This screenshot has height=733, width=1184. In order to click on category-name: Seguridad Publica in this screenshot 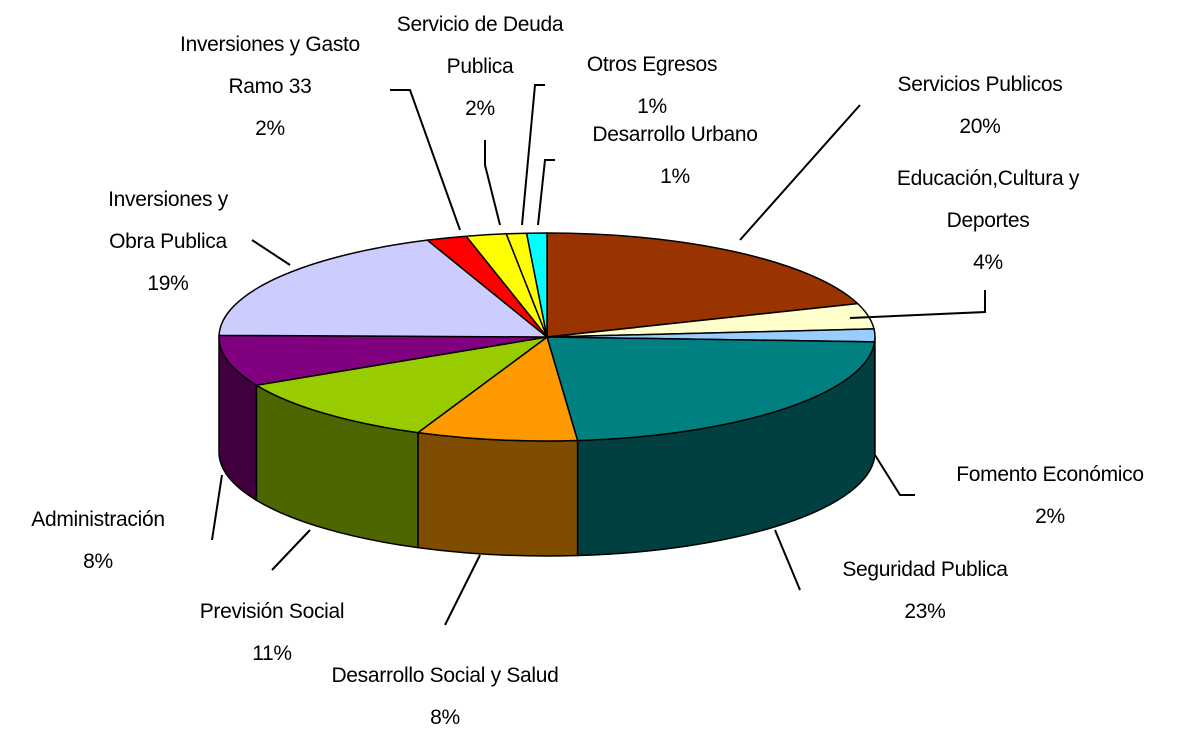, I will do `click(925, 569)`.